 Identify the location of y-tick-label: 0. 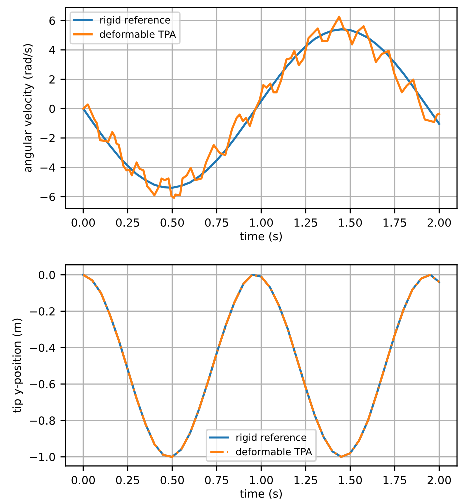
(53, 109).